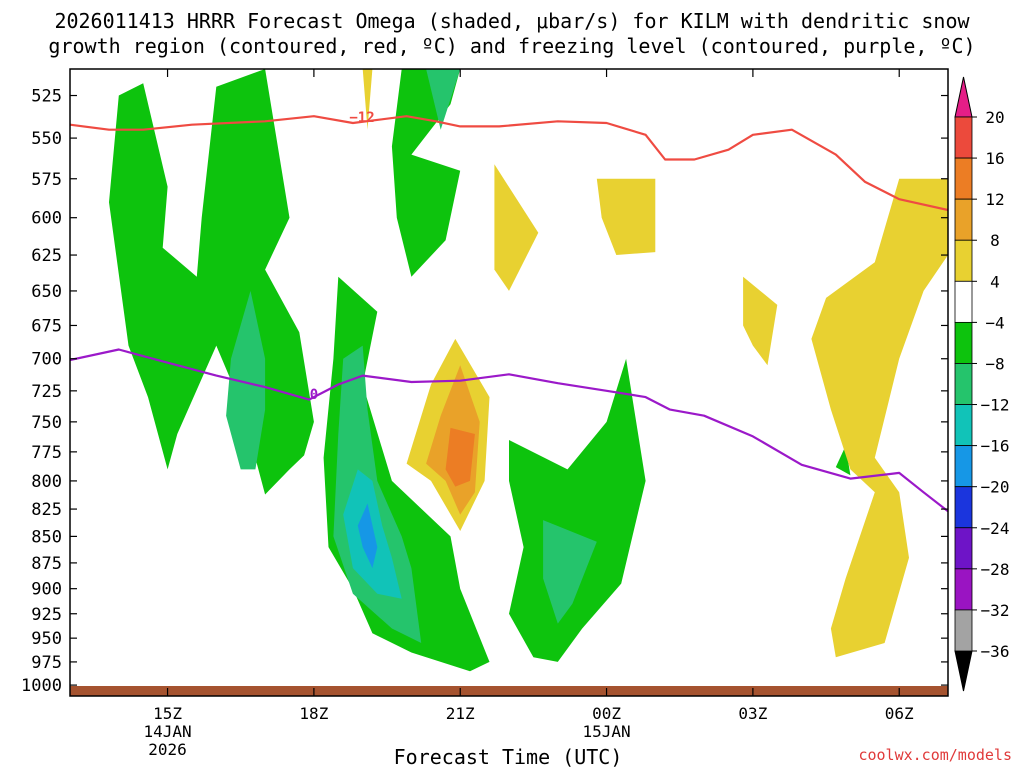  I want to click on y-tick-label: 975, so click(46, 663).